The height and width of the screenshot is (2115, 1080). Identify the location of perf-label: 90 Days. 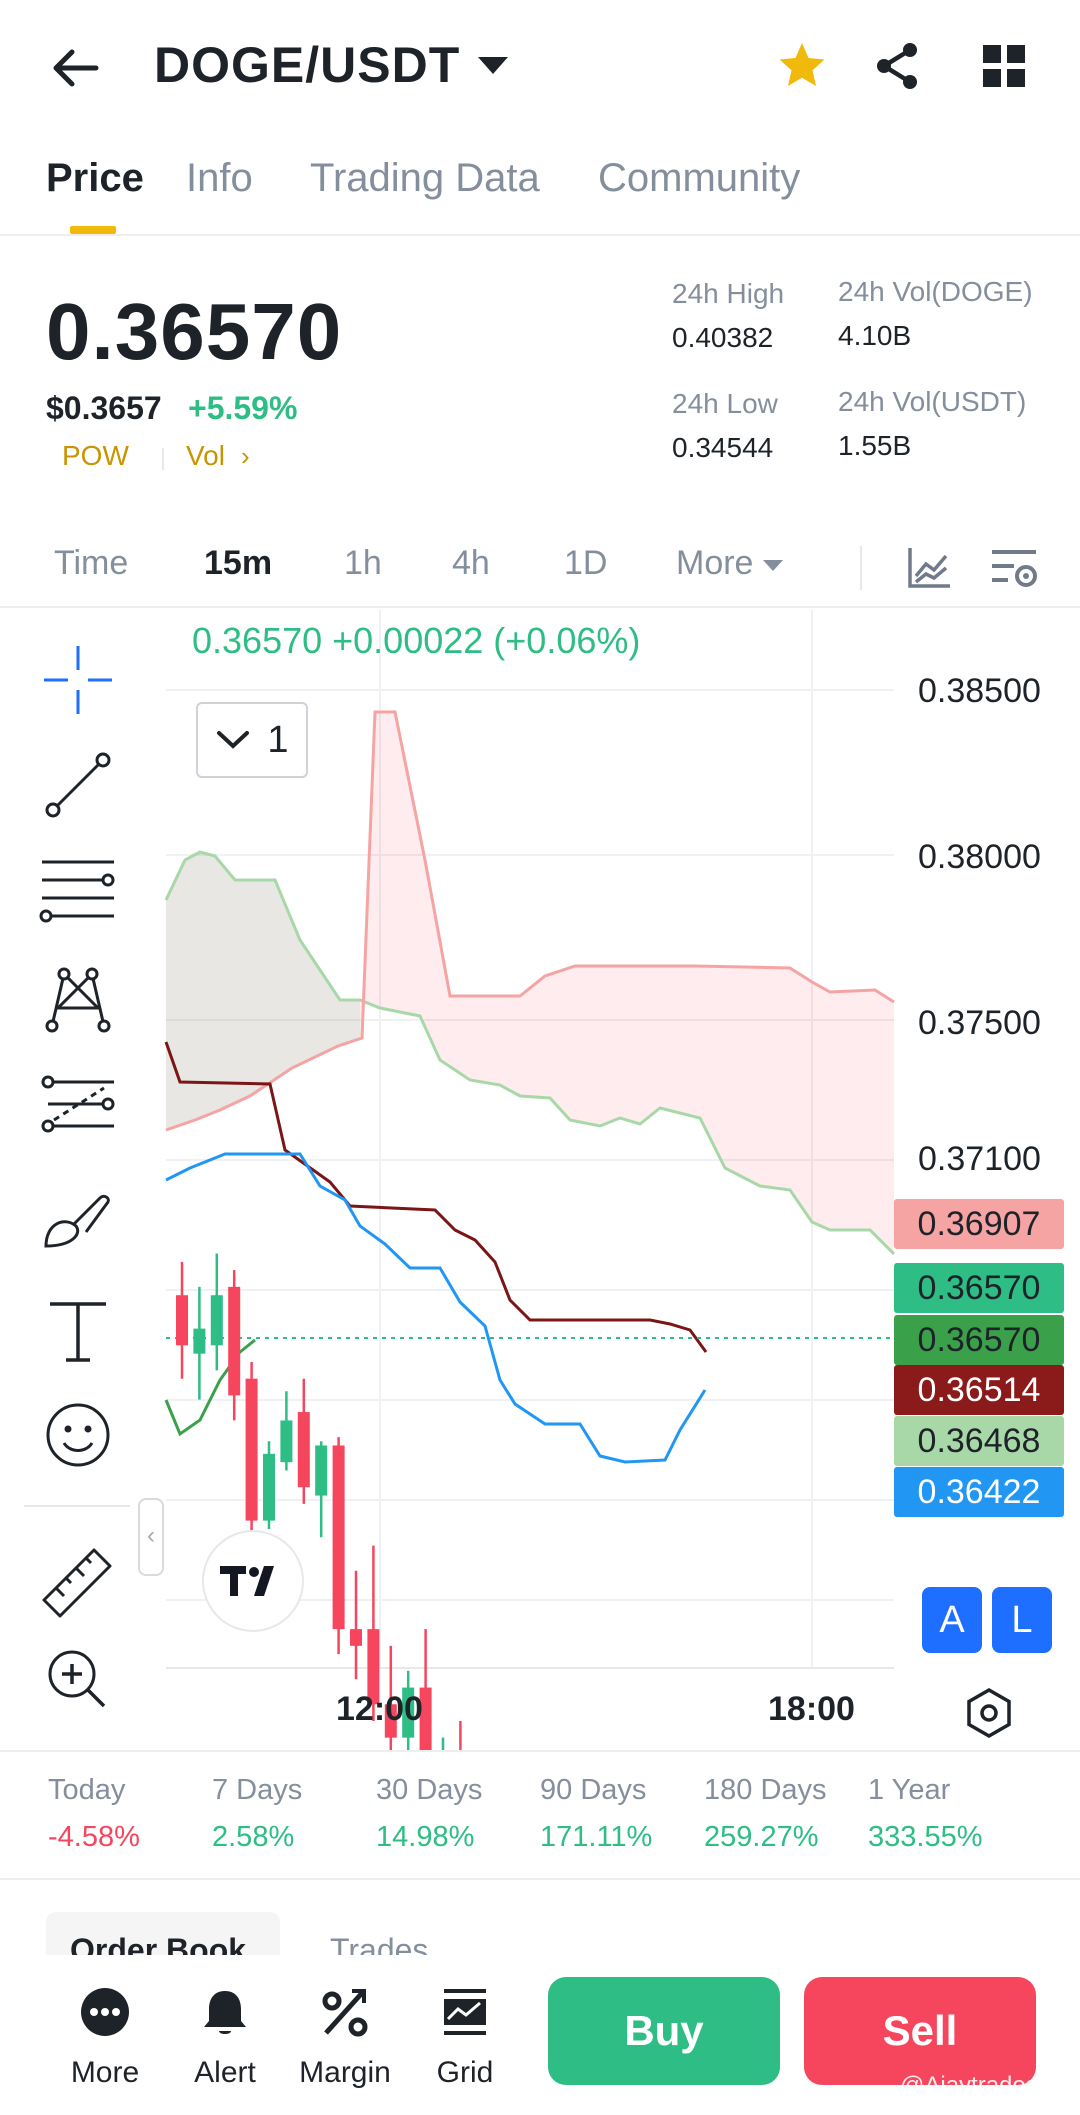
(593, 1790).